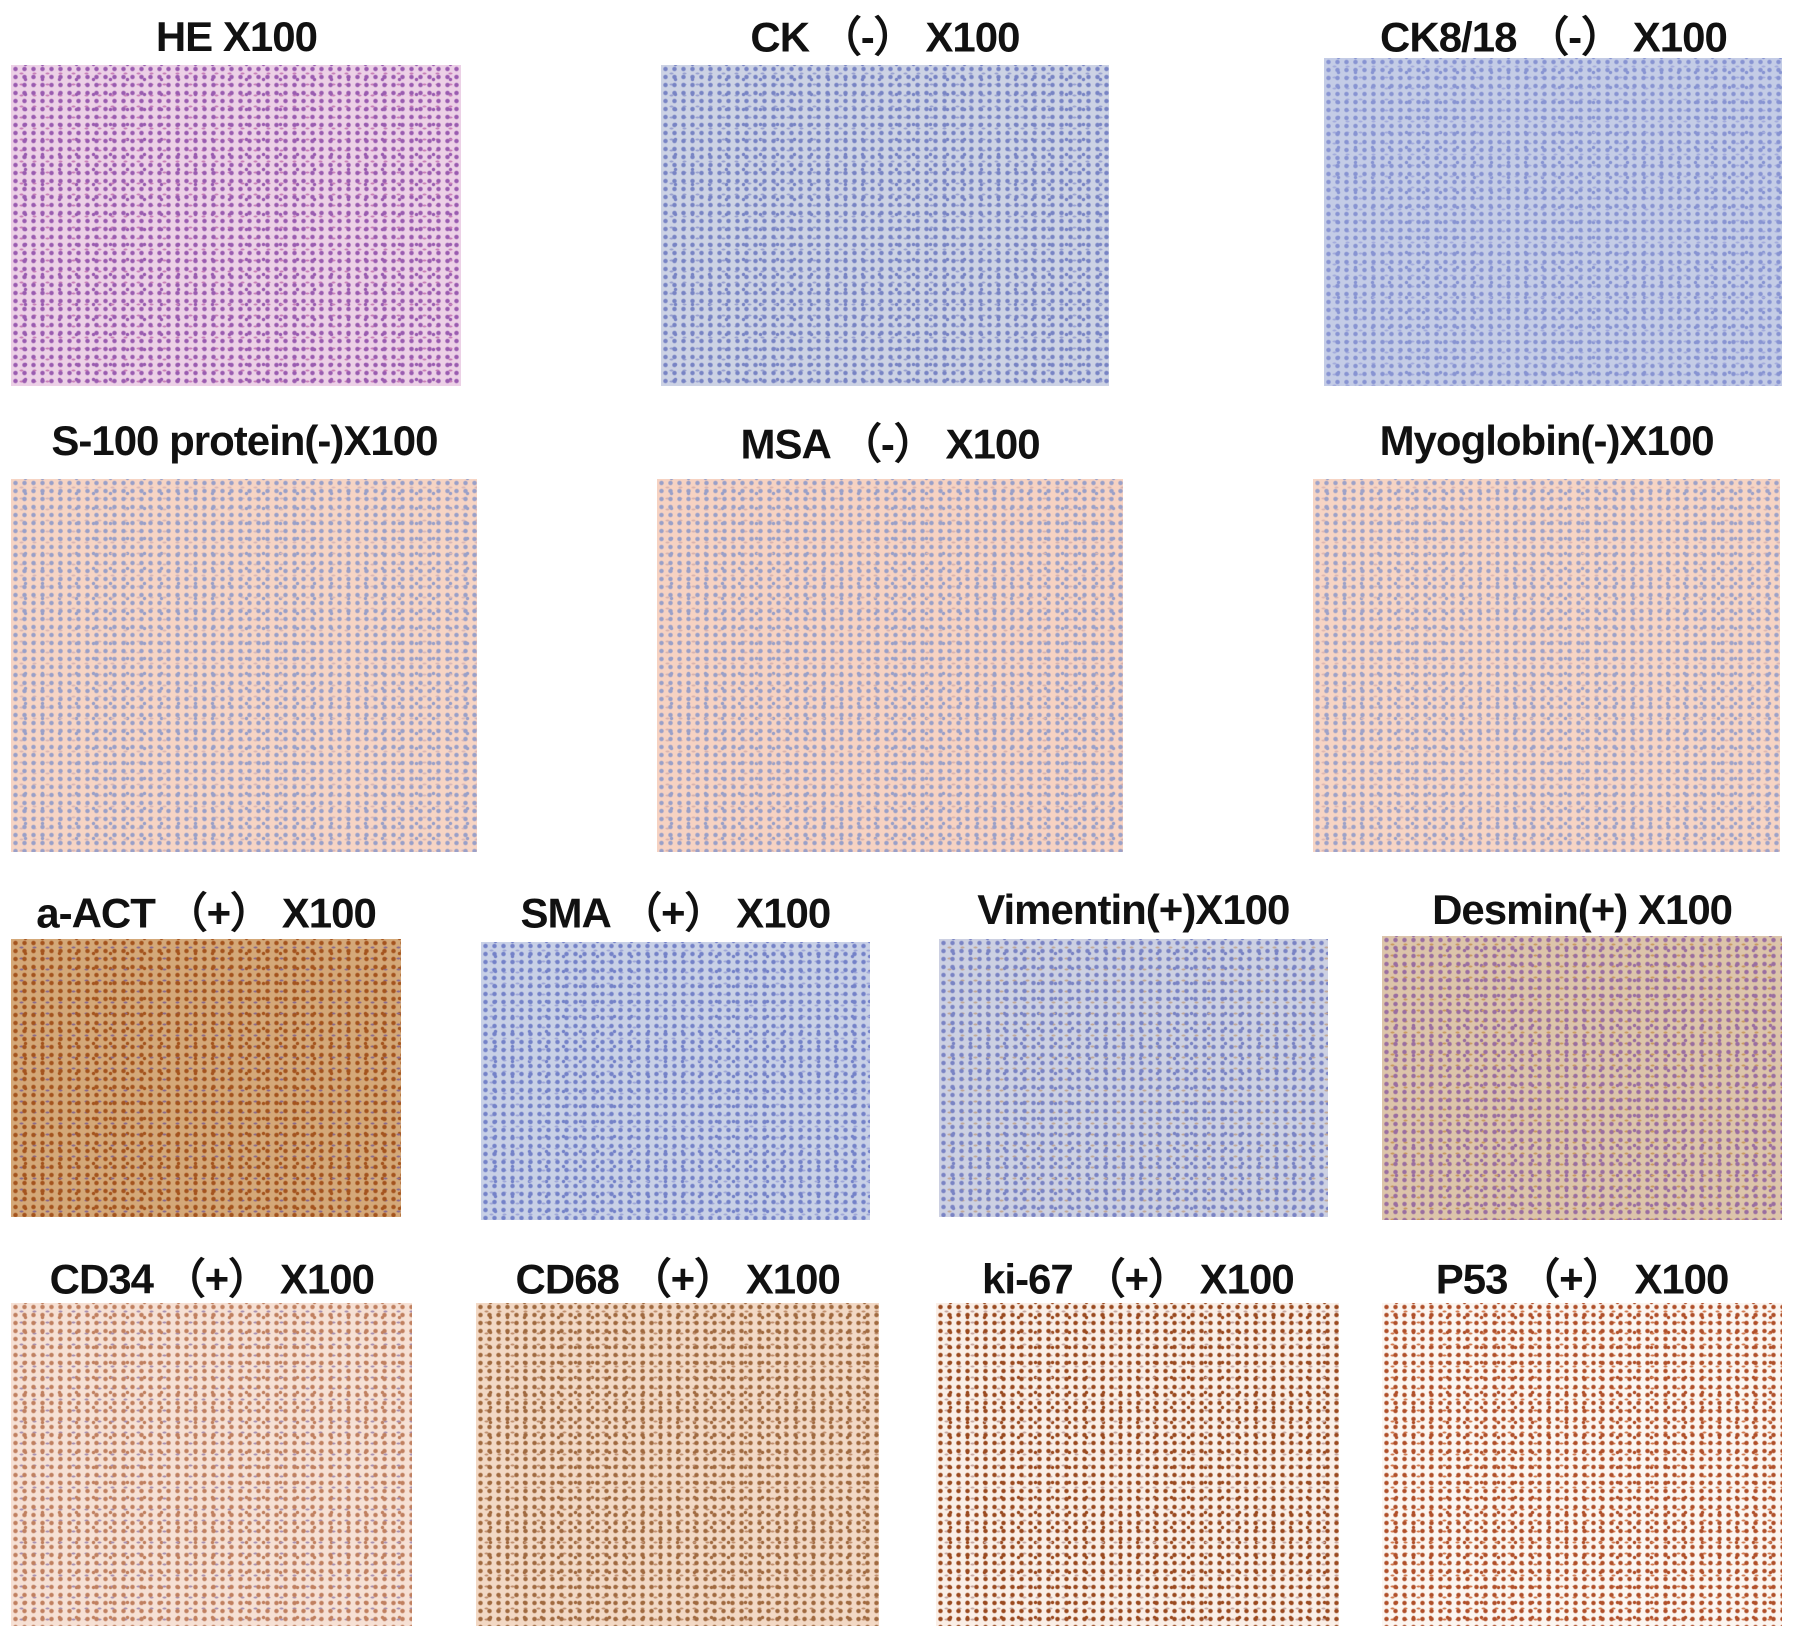 This screenshot has width=1795, height=1638. I want to click on panel-label: CD34 （+） X100, so click(212, 1279).